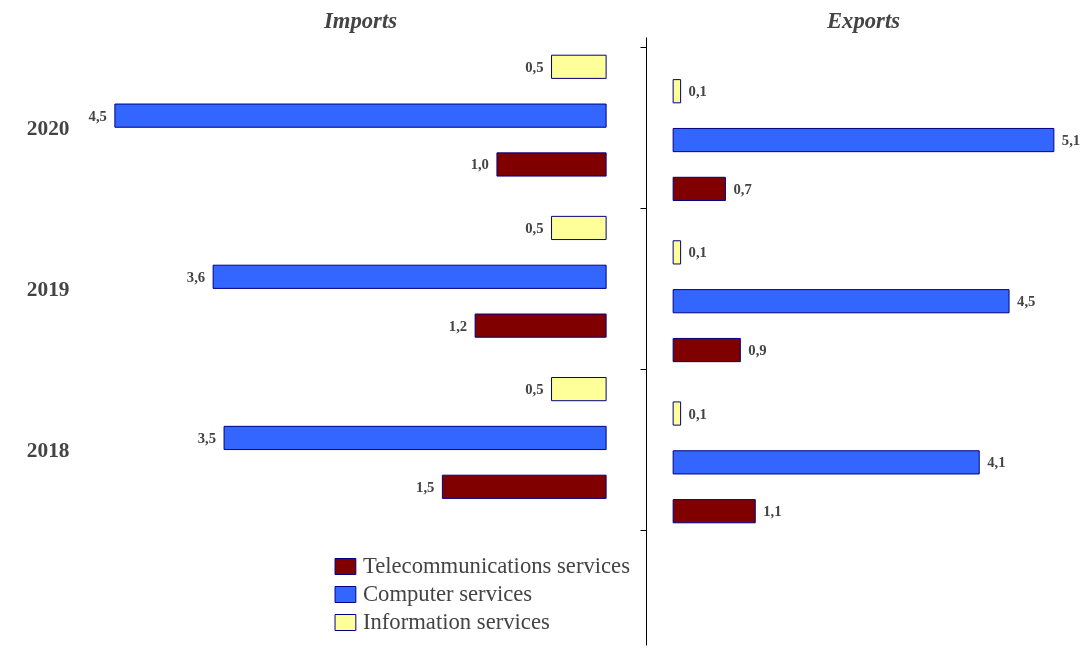 The height and width of the screenshot is (666, 1088). Describe the element at coordinates (48, 289) in the screenshot. I see `y-tick-label: 2019` at that location.